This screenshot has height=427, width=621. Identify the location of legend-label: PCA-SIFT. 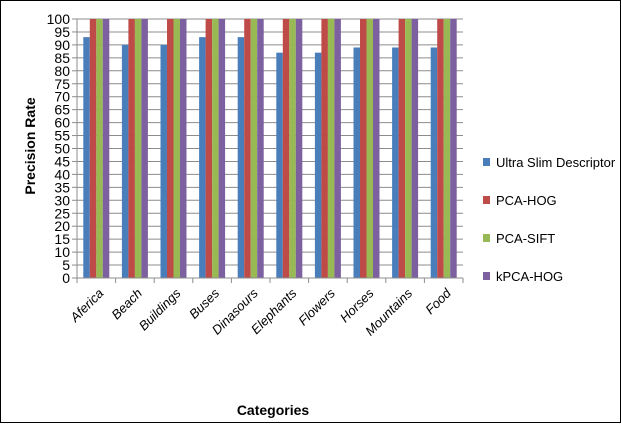
(525, 238).